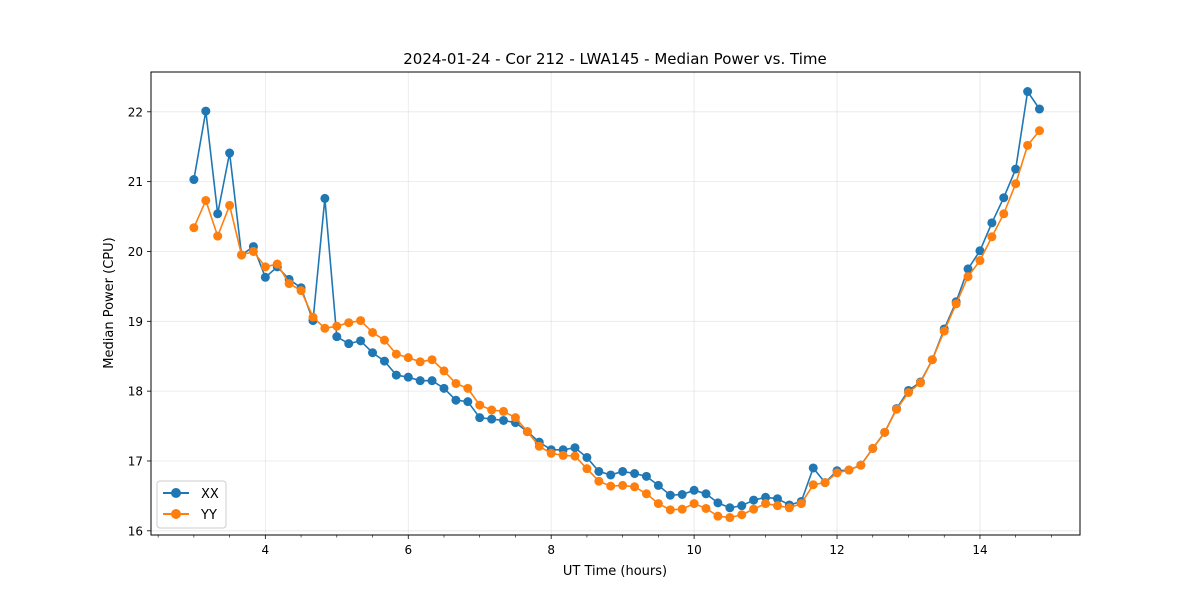 The width and height of the screenshot is (1200, 600). Describe the element at coordinates (208, 515) in the screenshot. I see `legend-label-yy: YY` at that location.